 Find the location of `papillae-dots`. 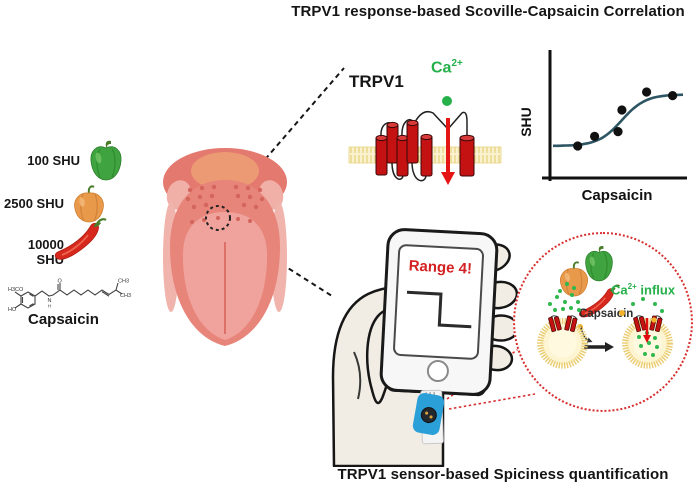

papillae-dots is located at coordinates (225, 204).